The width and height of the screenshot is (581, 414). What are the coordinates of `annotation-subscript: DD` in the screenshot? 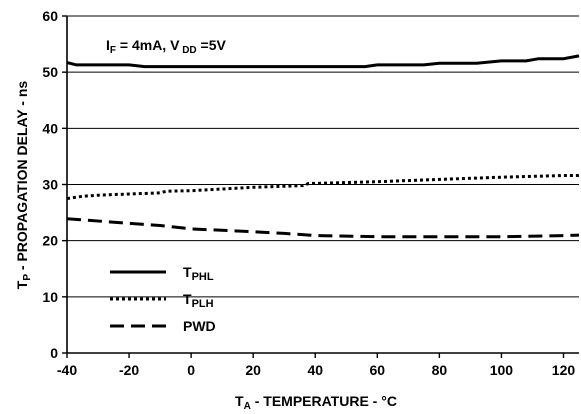 It's located at (187, 50).